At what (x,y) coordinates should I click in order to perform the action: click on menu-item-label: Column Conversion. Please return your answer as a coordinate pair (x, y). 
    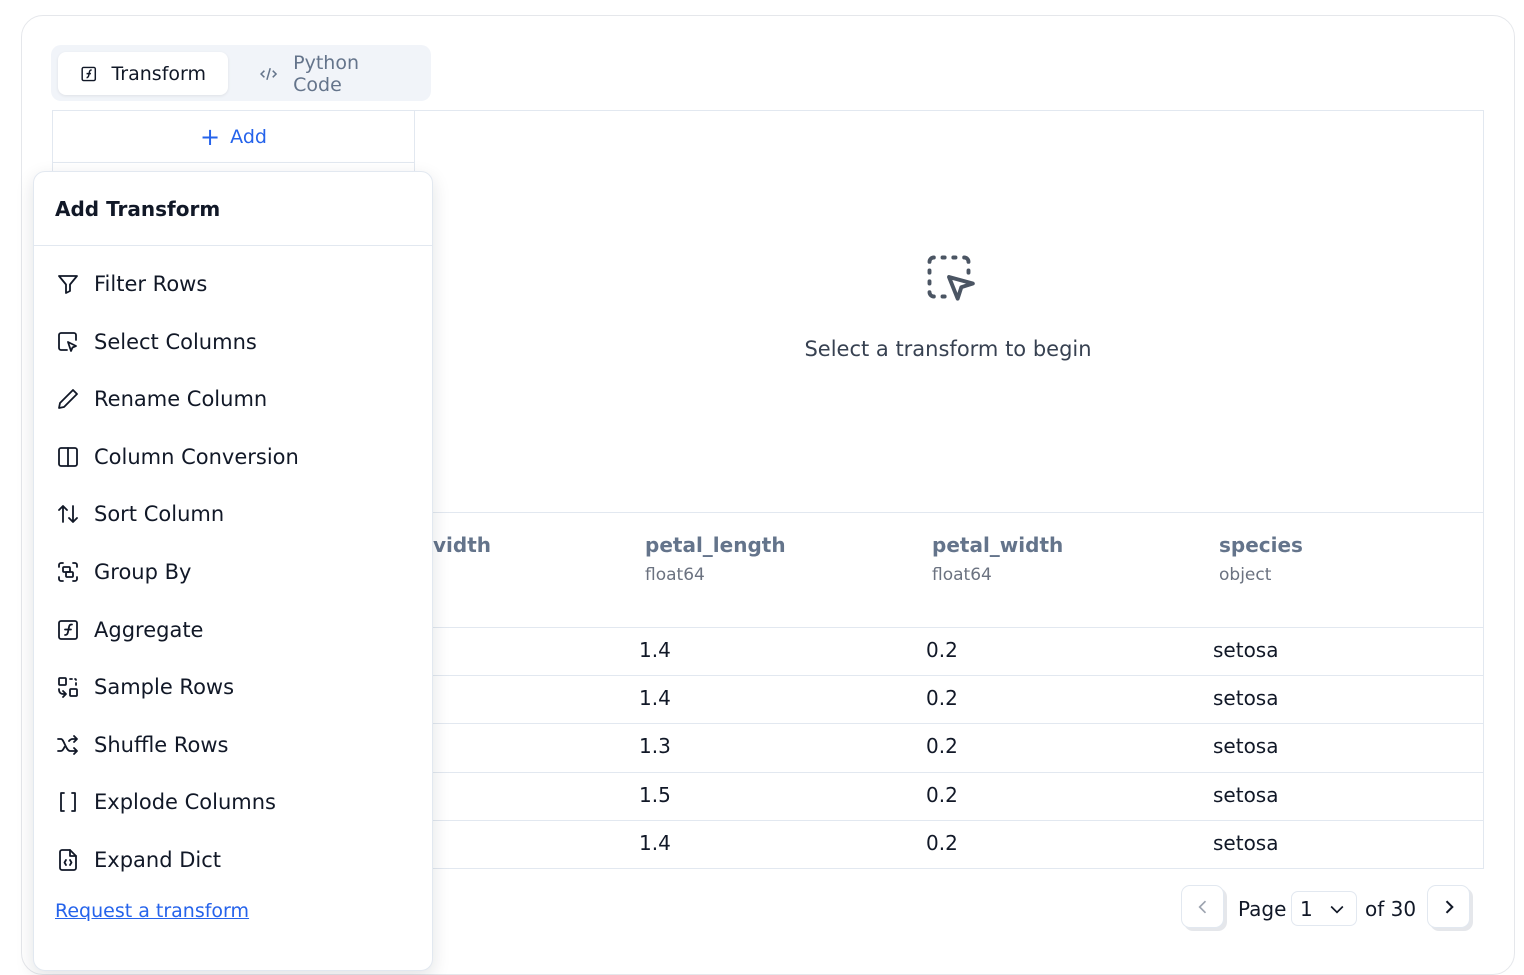
    Looking at the image, I should click on (196, 456).